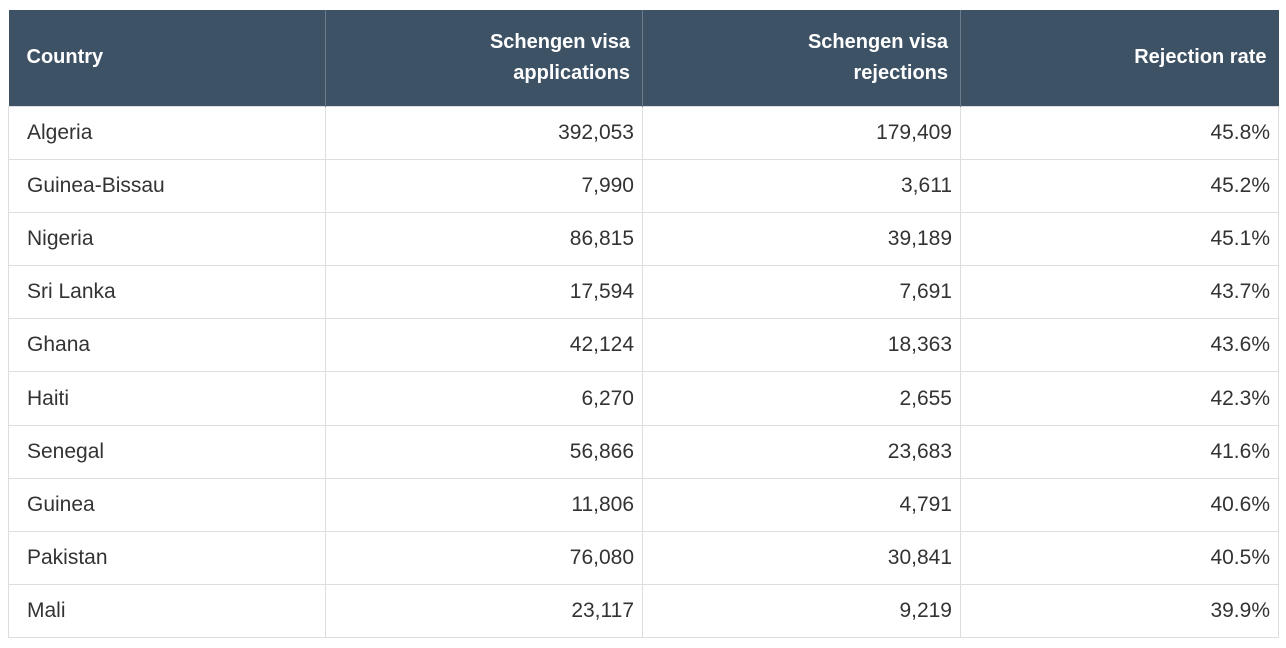 The height and width of the screenshot is (648, 1286). What do you see at coordinates (167, 611) in the screenshot?
I see `country-cell: Mali` at bounding box center [167, 611].